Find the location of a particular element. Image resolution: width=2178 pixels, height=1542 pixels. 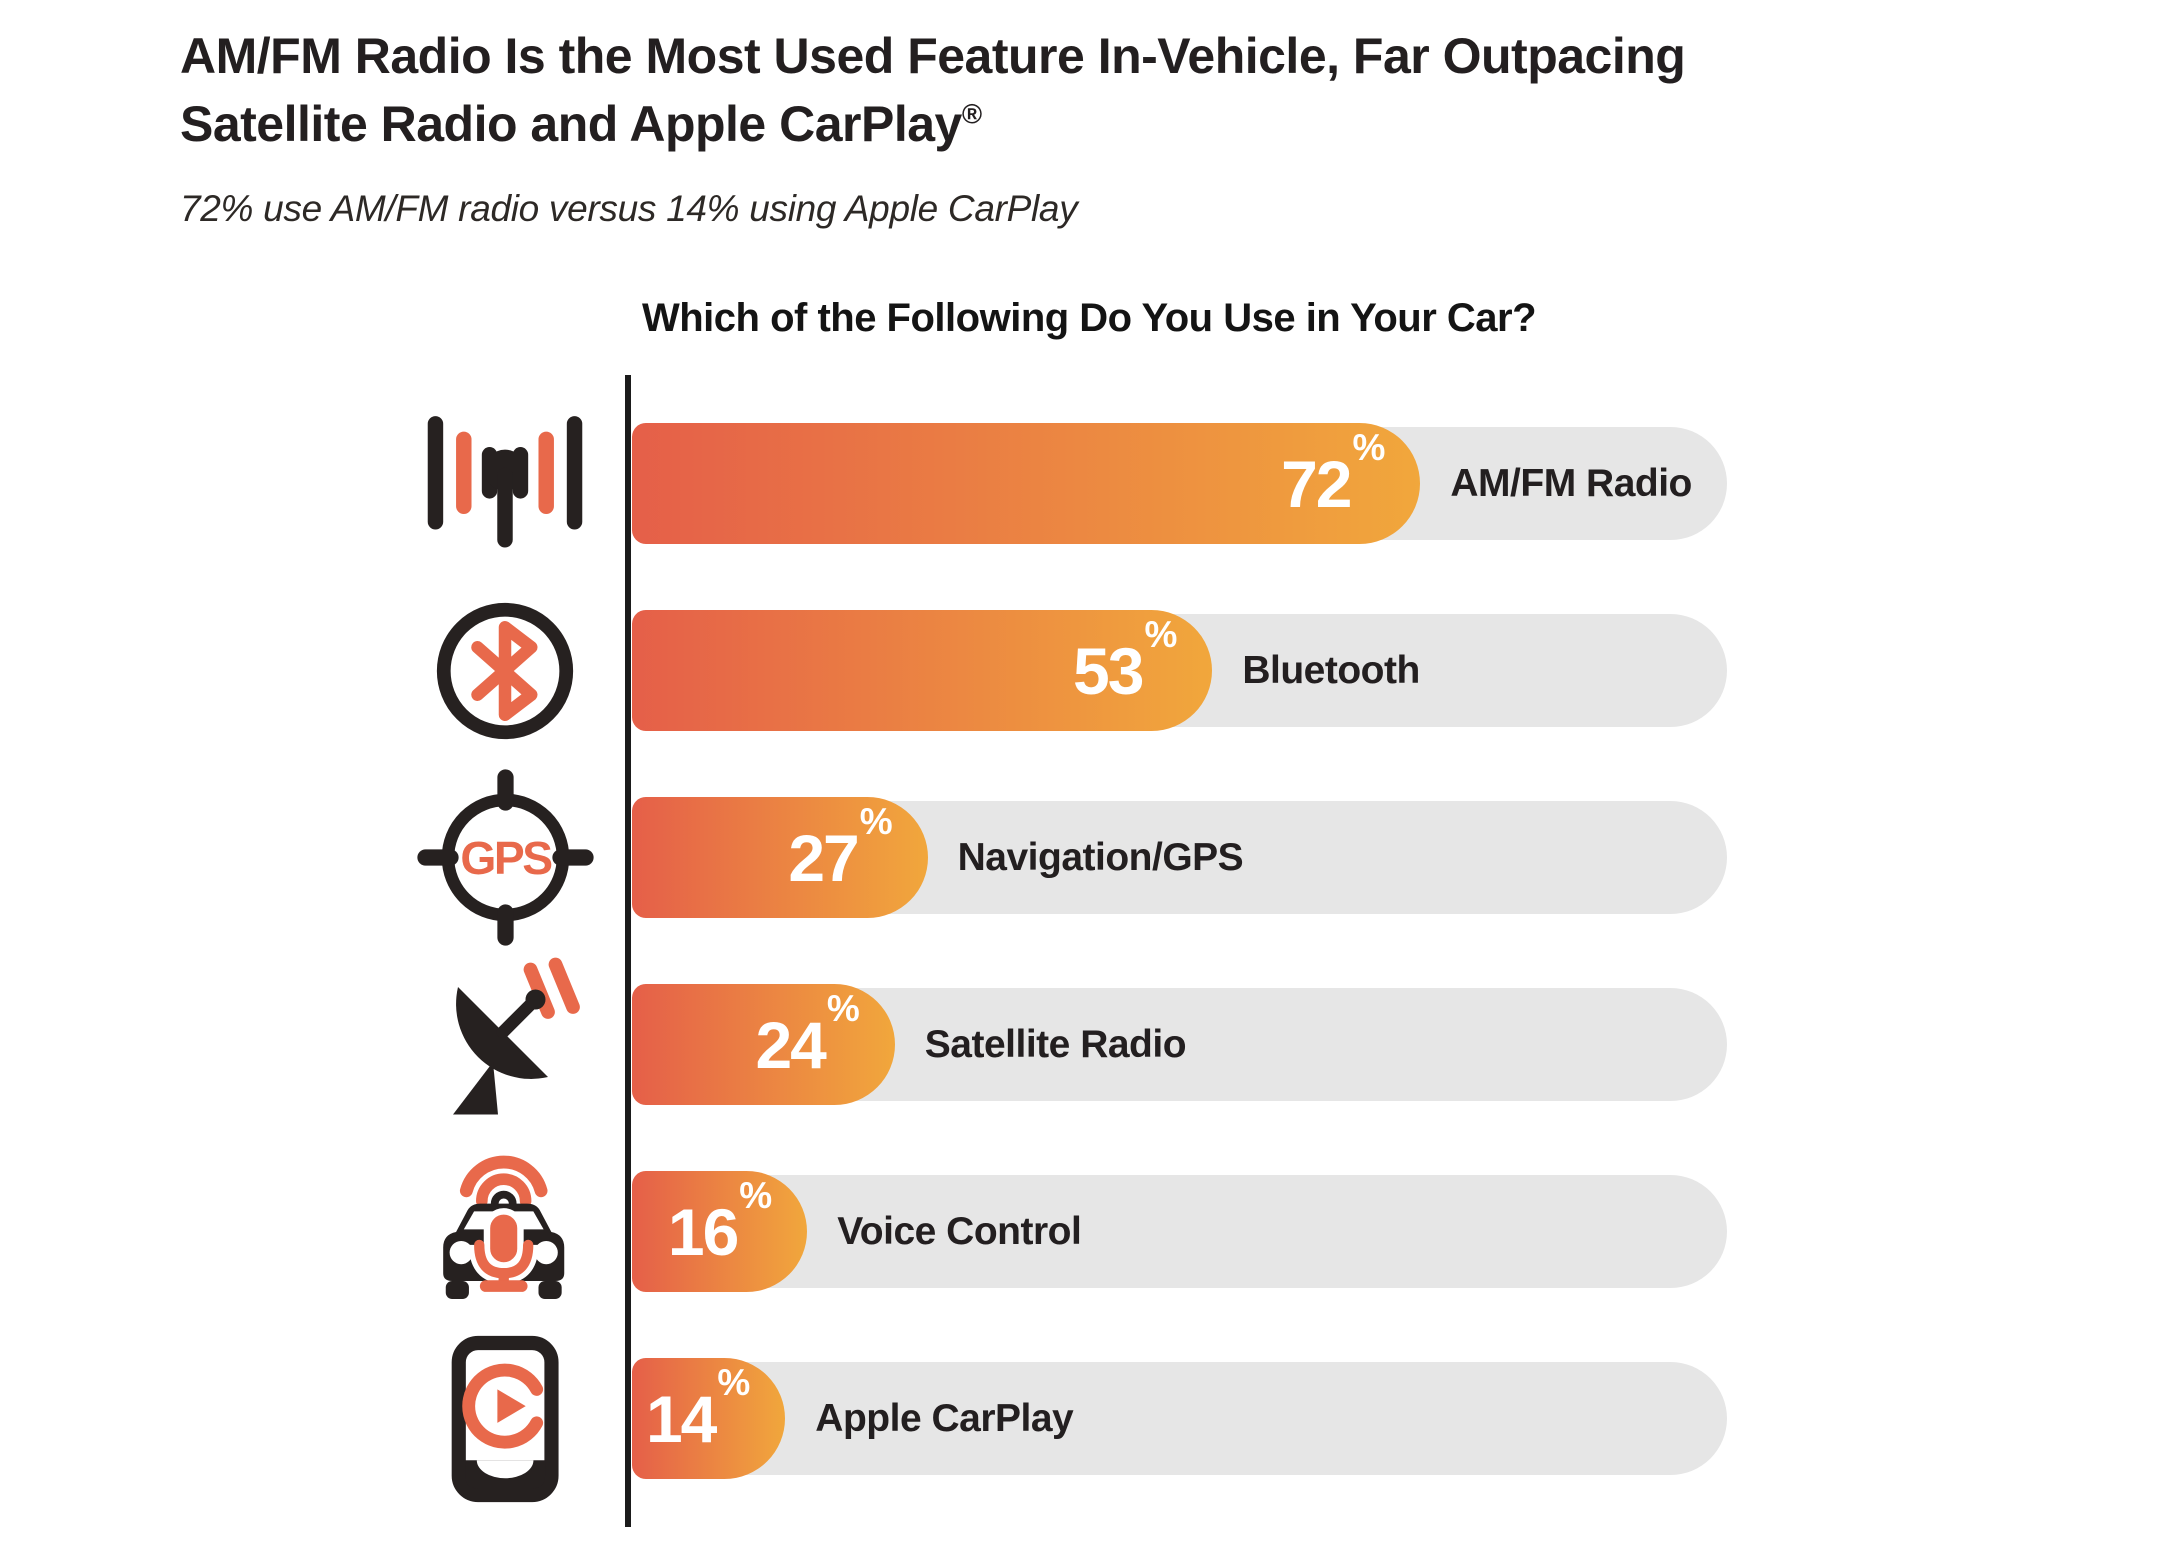

bar-value: 53% is located at coordinates (1125, 660).